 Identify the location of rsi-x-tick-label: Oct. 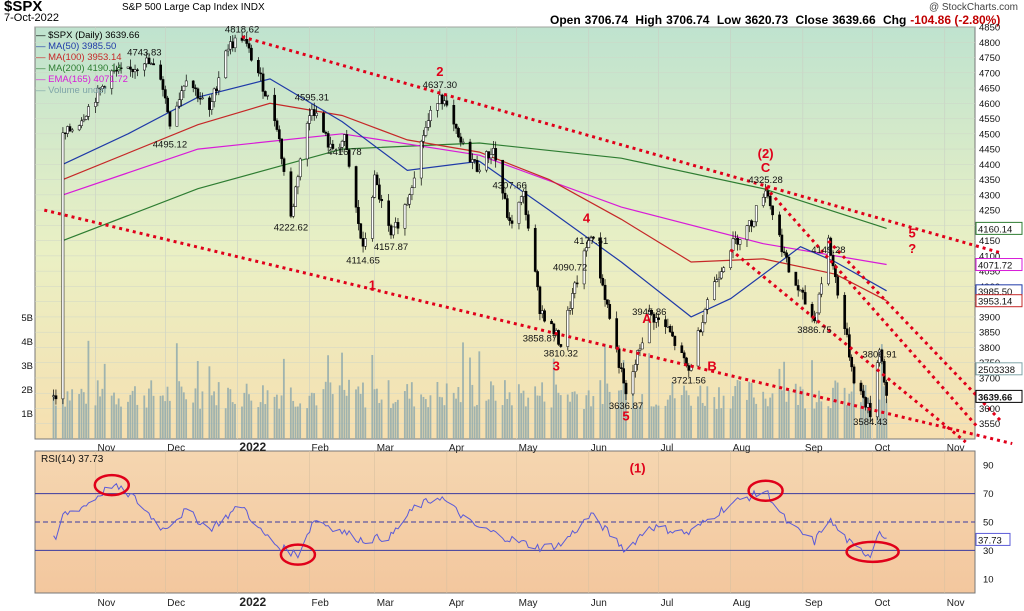
(883, 603).